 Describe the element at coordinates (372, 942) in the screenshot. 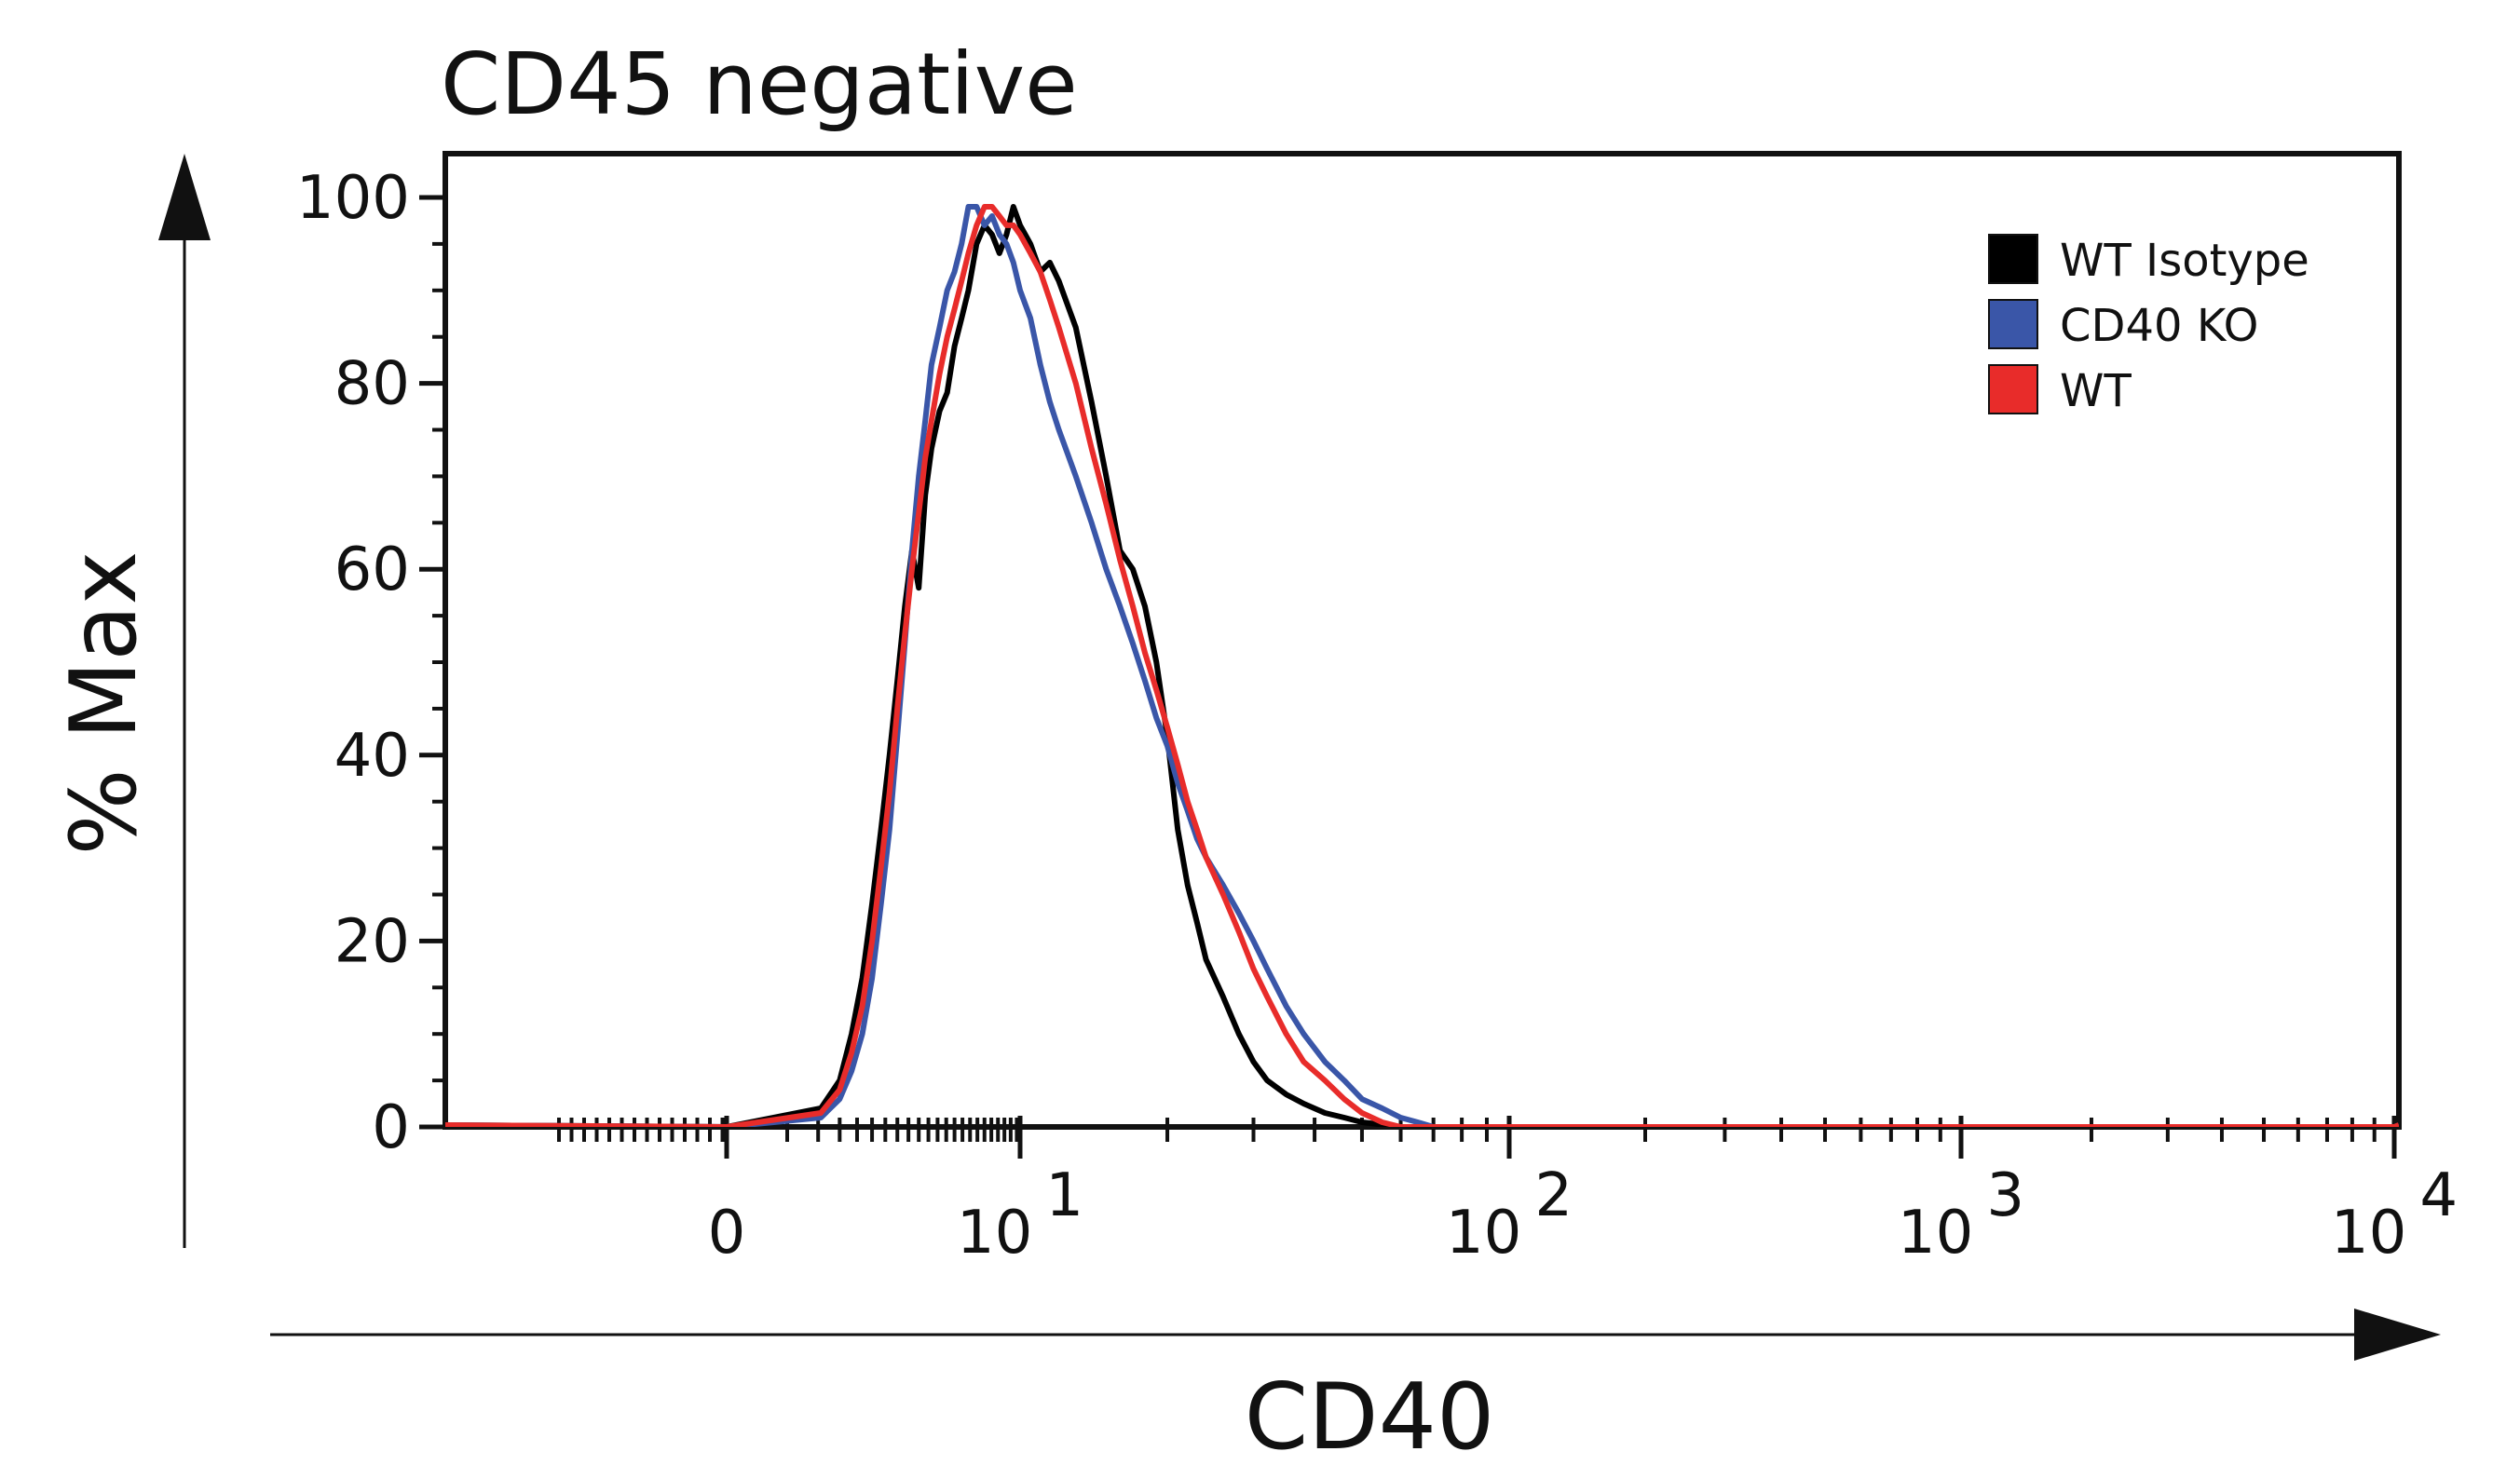

I see `y-tick-label: 20` at that location.